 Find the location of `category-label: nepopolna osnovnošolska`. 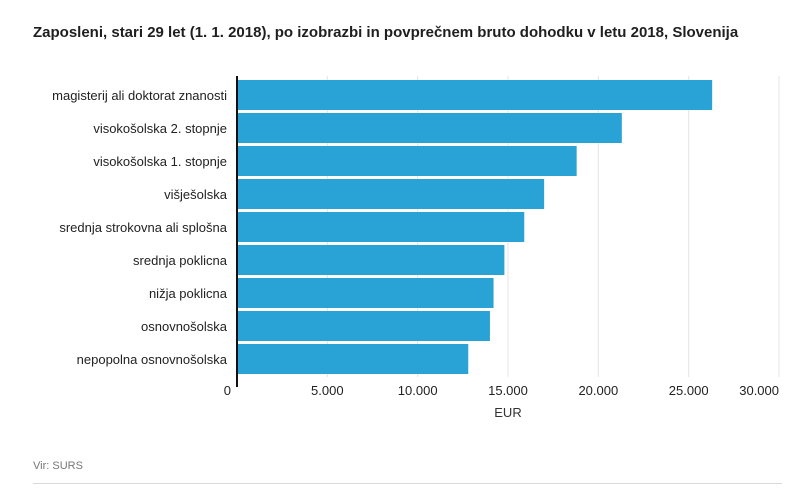

category-label: nepopolna osnovnošolska is located at coordinates (152, 359).